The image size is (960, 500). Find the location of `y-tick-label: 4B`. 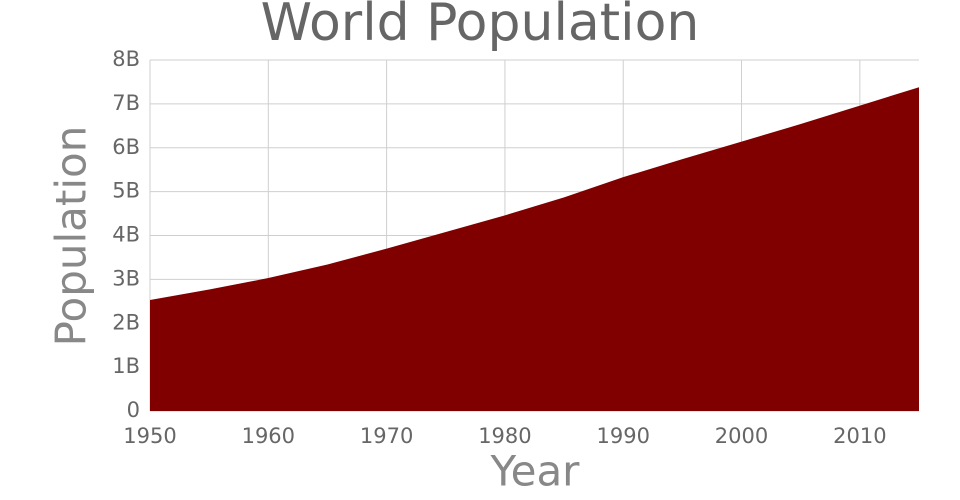

y-tick-label: 4B is located at coordinates (126, 235).